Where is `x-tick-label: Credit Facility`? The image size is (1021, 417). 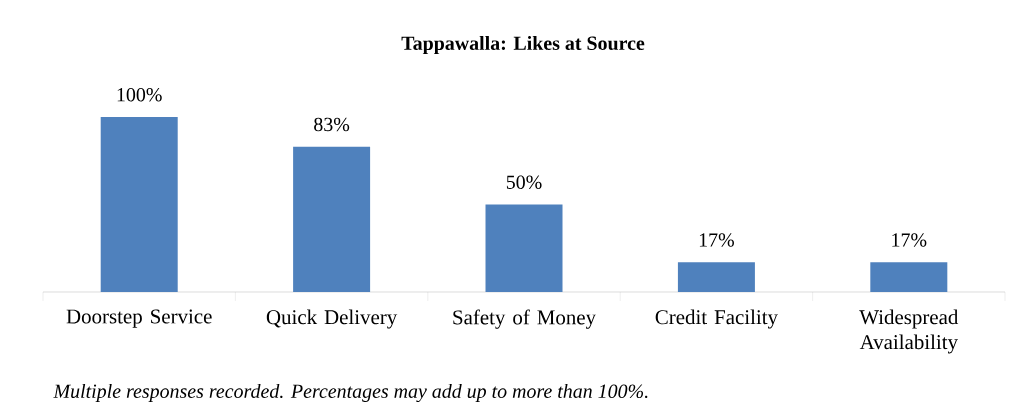 x-tick-label: Credit Facility is located at coordinates (716, 319).